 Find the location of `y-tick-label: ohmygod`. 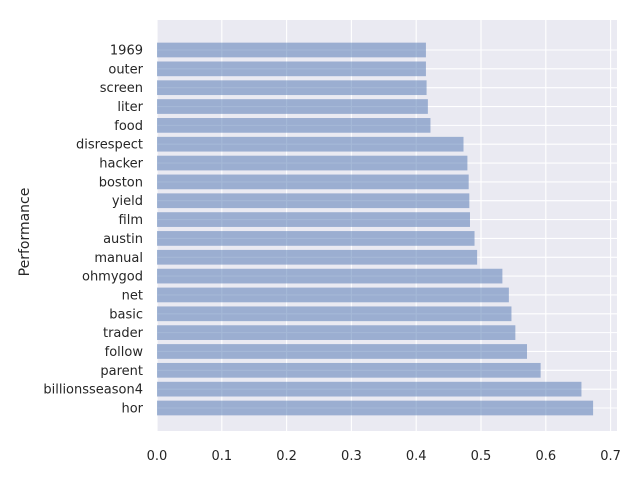

y-tick-label: ohmygod is located at coordinates (112, 277).